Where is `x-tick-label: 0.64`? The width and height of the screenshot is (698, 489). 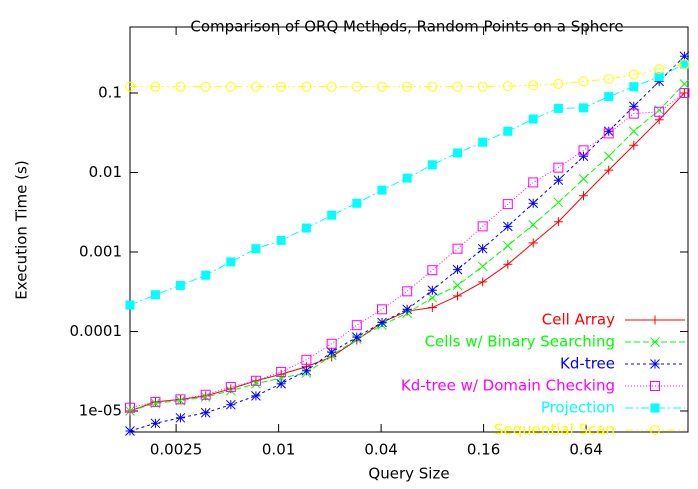
x-tick-label: 0.64 is located at coordinates (585, 450).